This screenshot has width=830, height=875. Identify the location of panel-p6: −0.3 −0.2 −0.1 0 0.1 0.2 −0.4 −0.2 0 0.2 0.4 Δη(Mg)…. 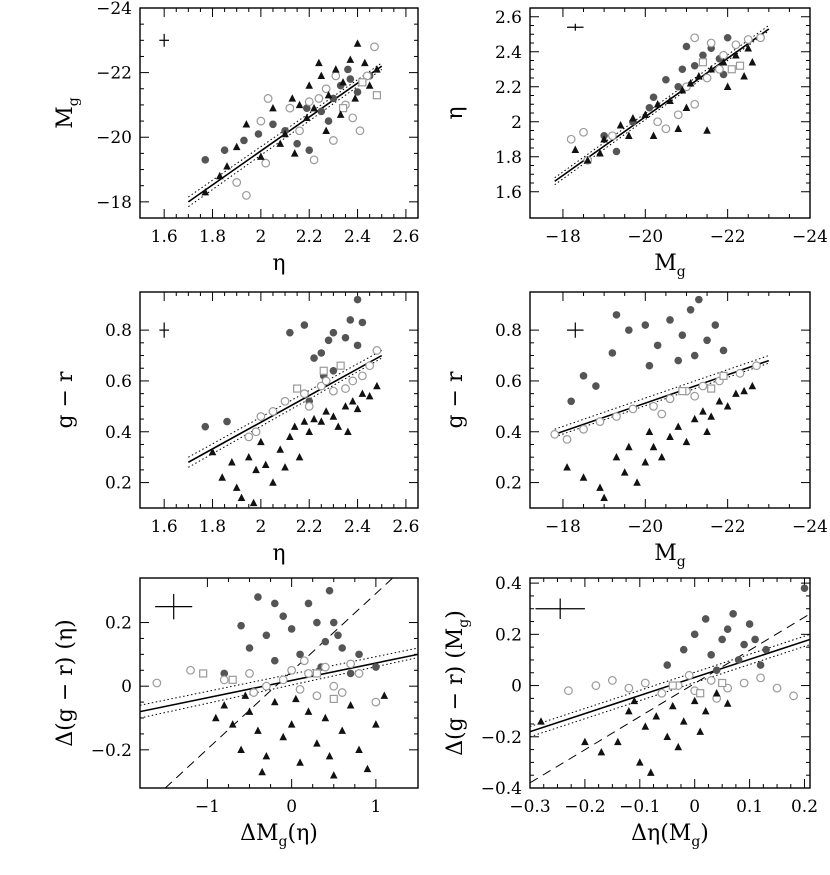
(630, 712).